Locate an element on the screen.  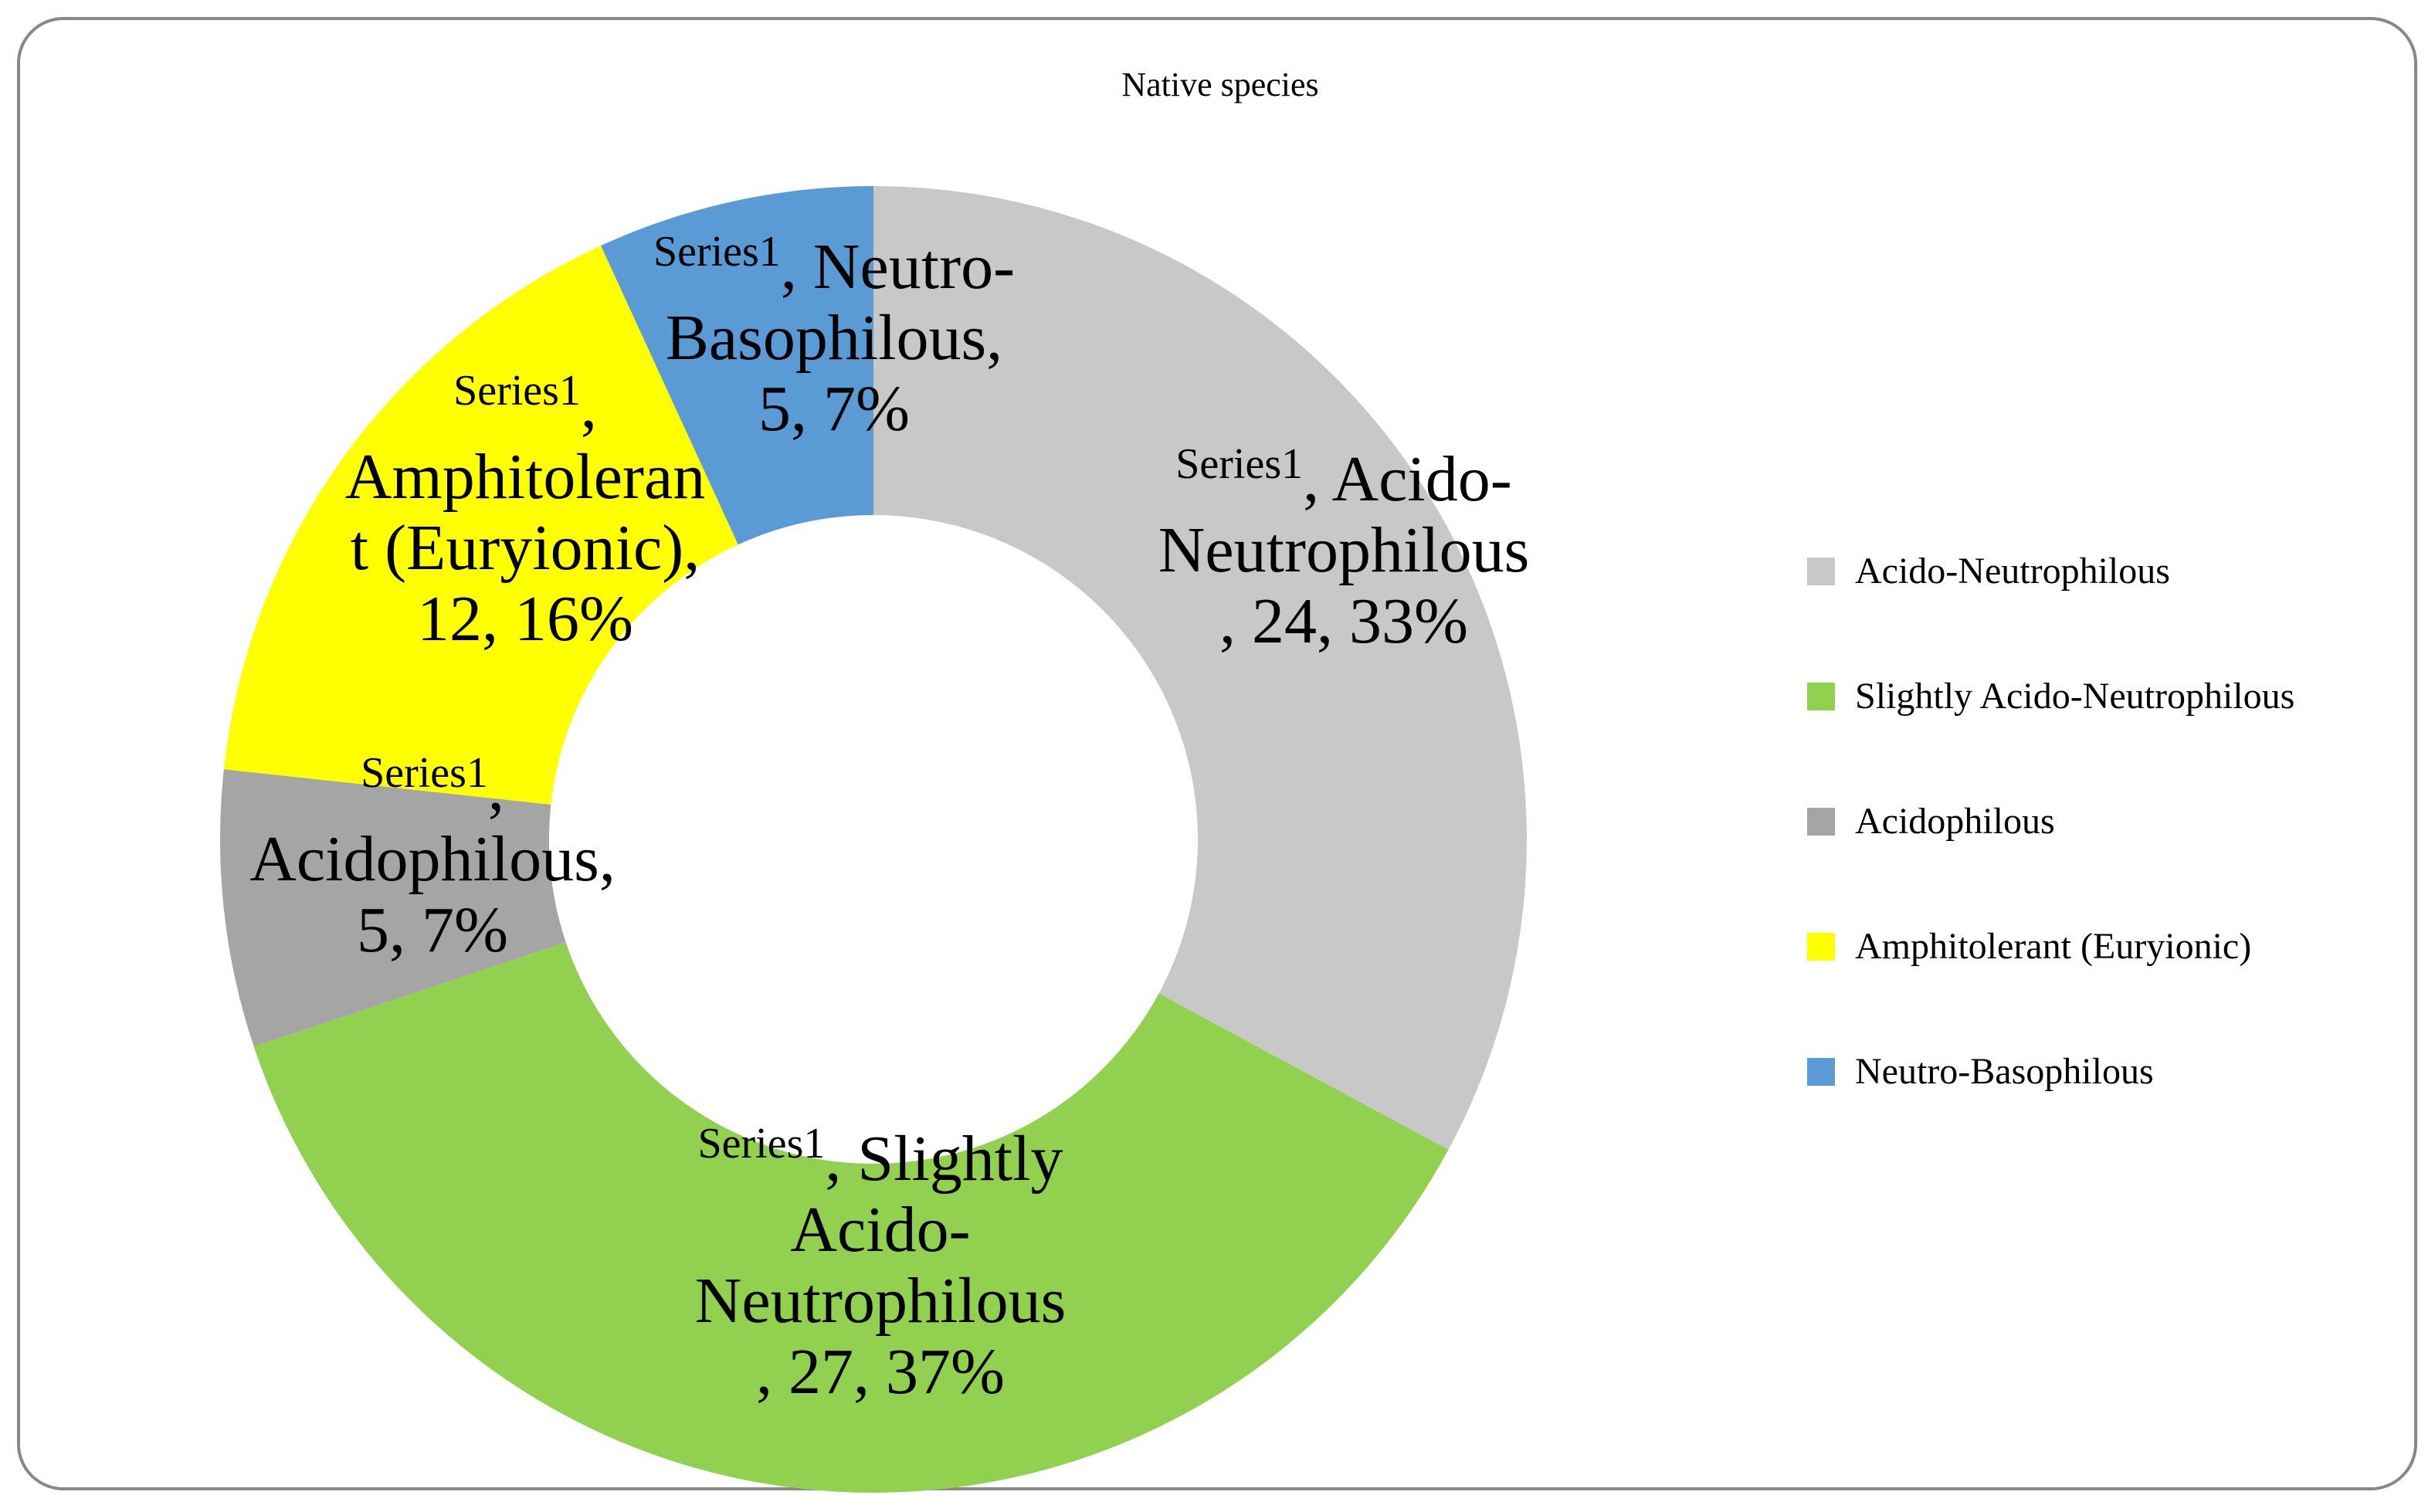
data-label: Series1, Acidophilous, 5, 7% is located at coordinates (432, 858).